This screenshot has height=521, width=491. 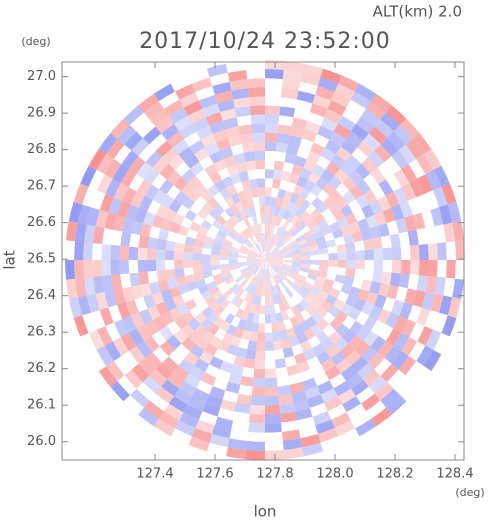 I want to click on x-tick-label: 127.4, so click(x=154, y=474).